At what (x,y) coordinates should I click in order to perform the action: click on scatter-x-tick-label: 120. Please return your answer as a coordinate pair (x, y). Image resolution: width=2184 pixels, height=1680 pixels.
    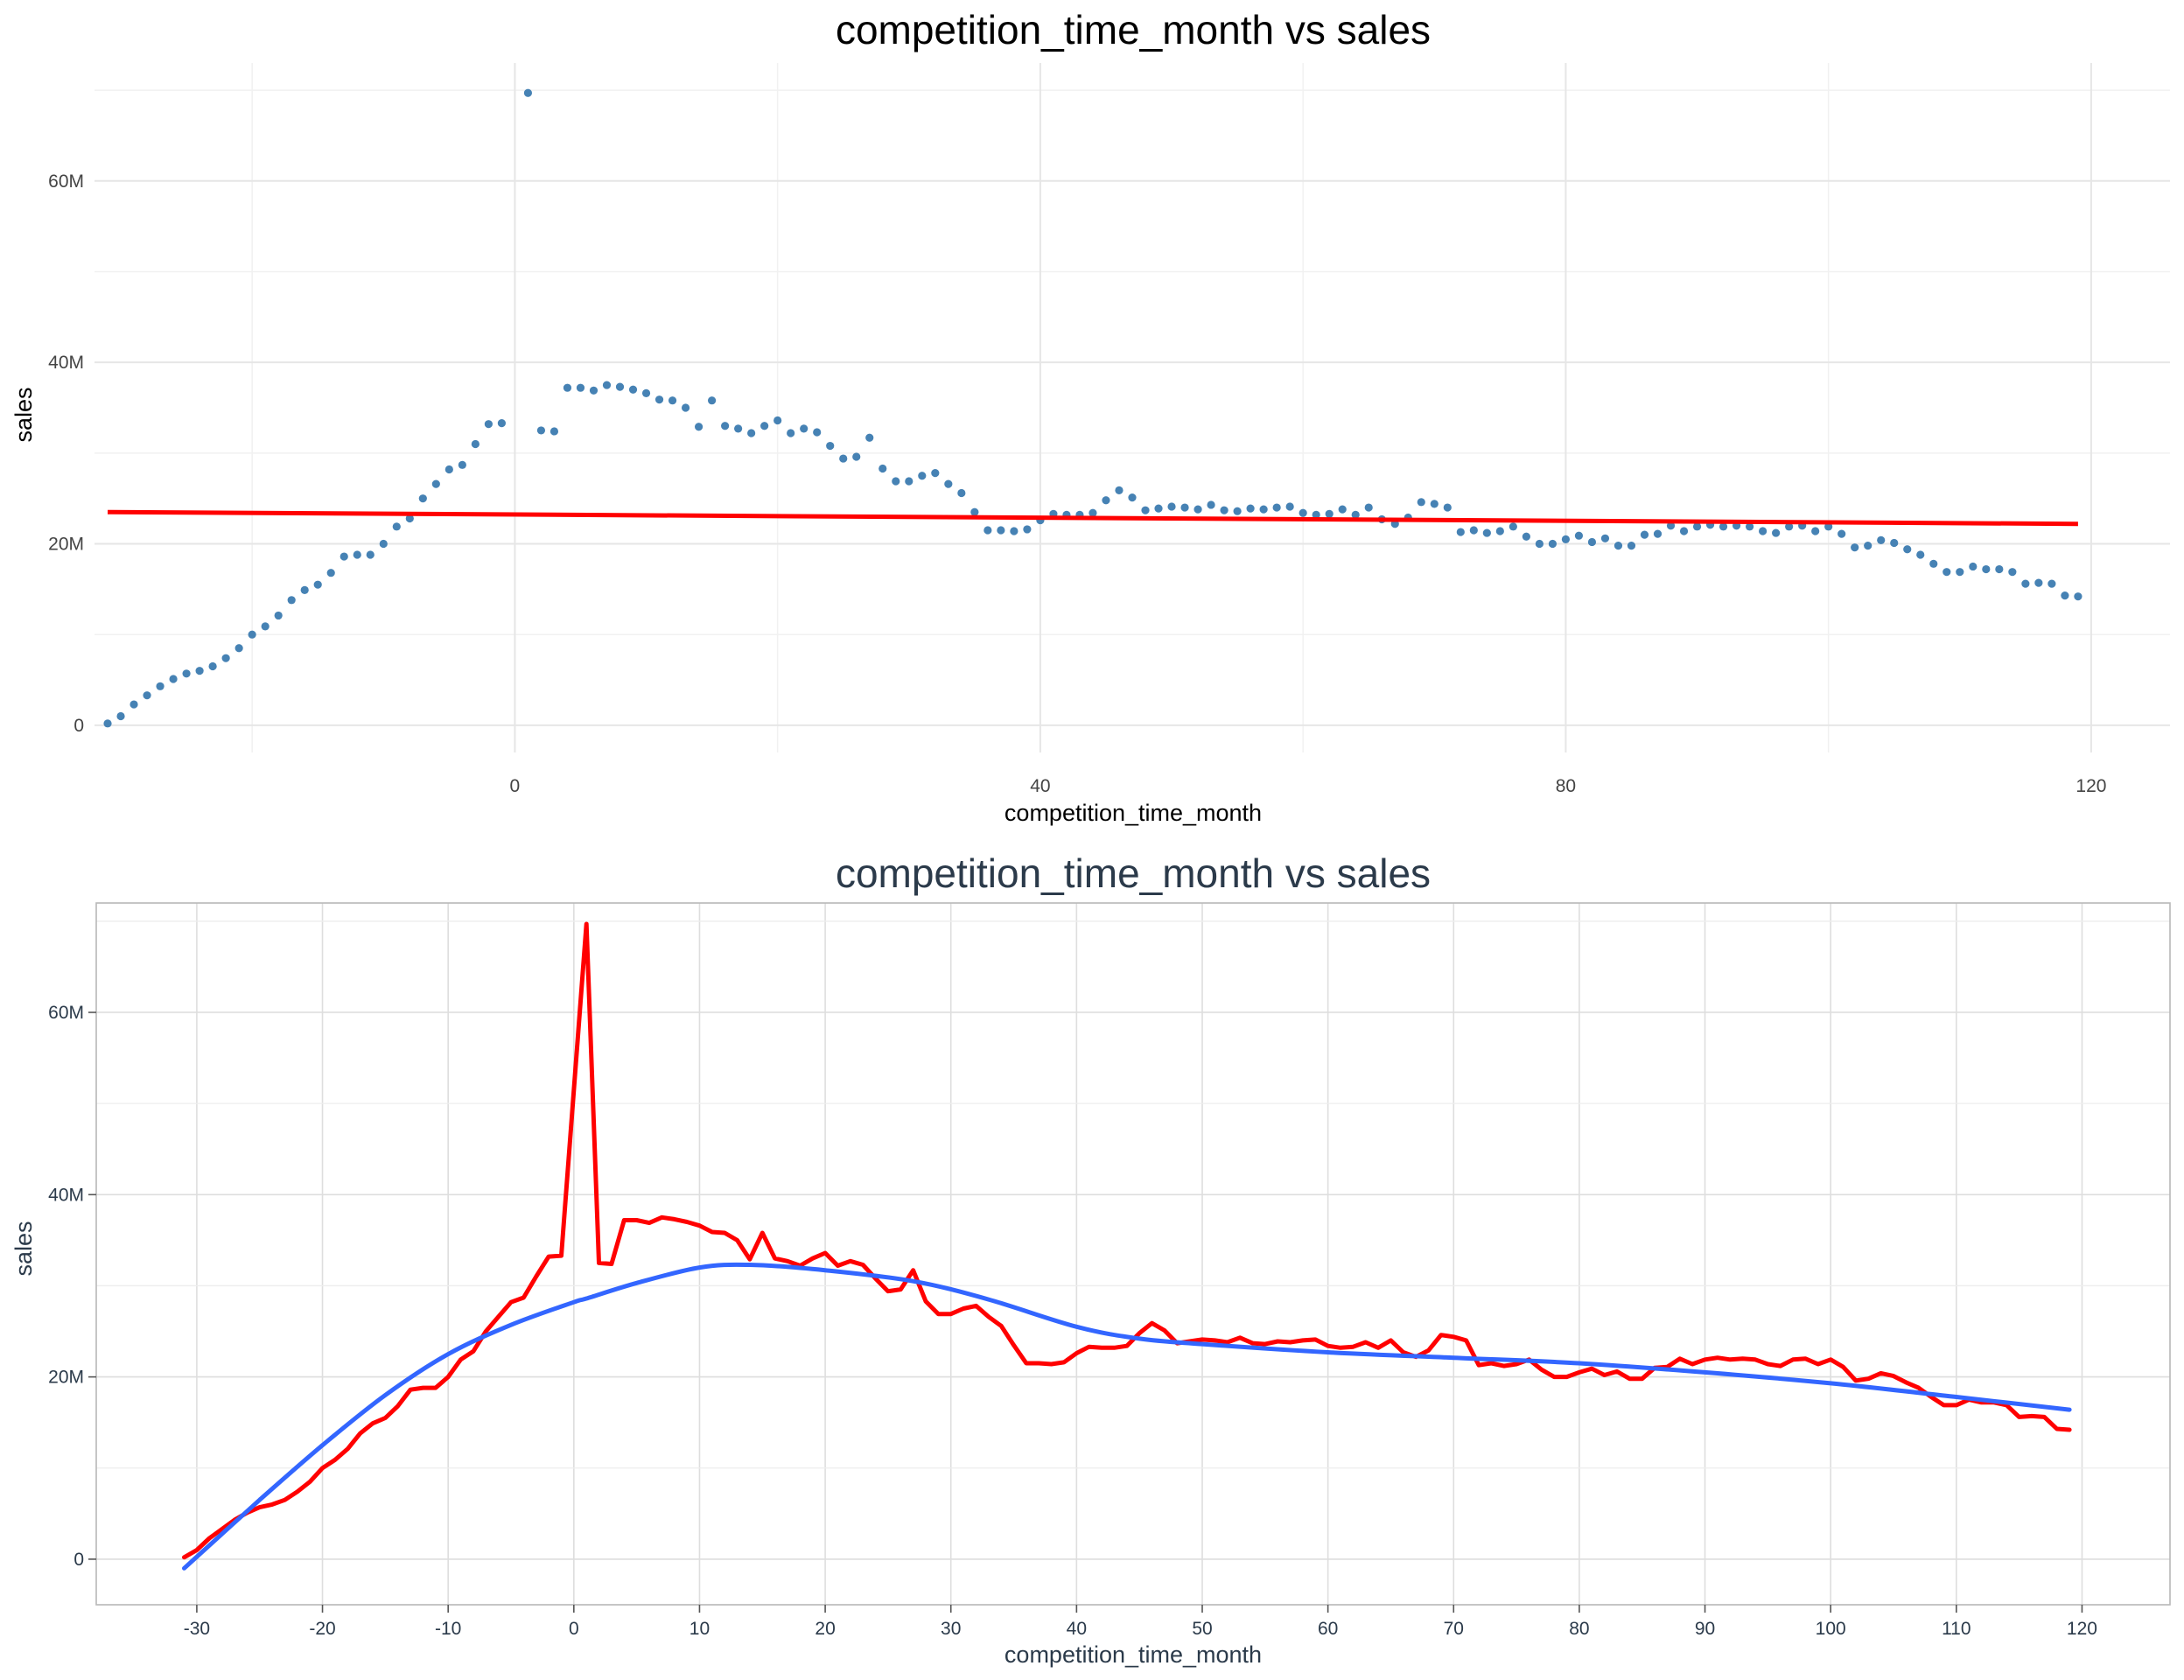
    Looking at the image, I should click on (2091, 786).